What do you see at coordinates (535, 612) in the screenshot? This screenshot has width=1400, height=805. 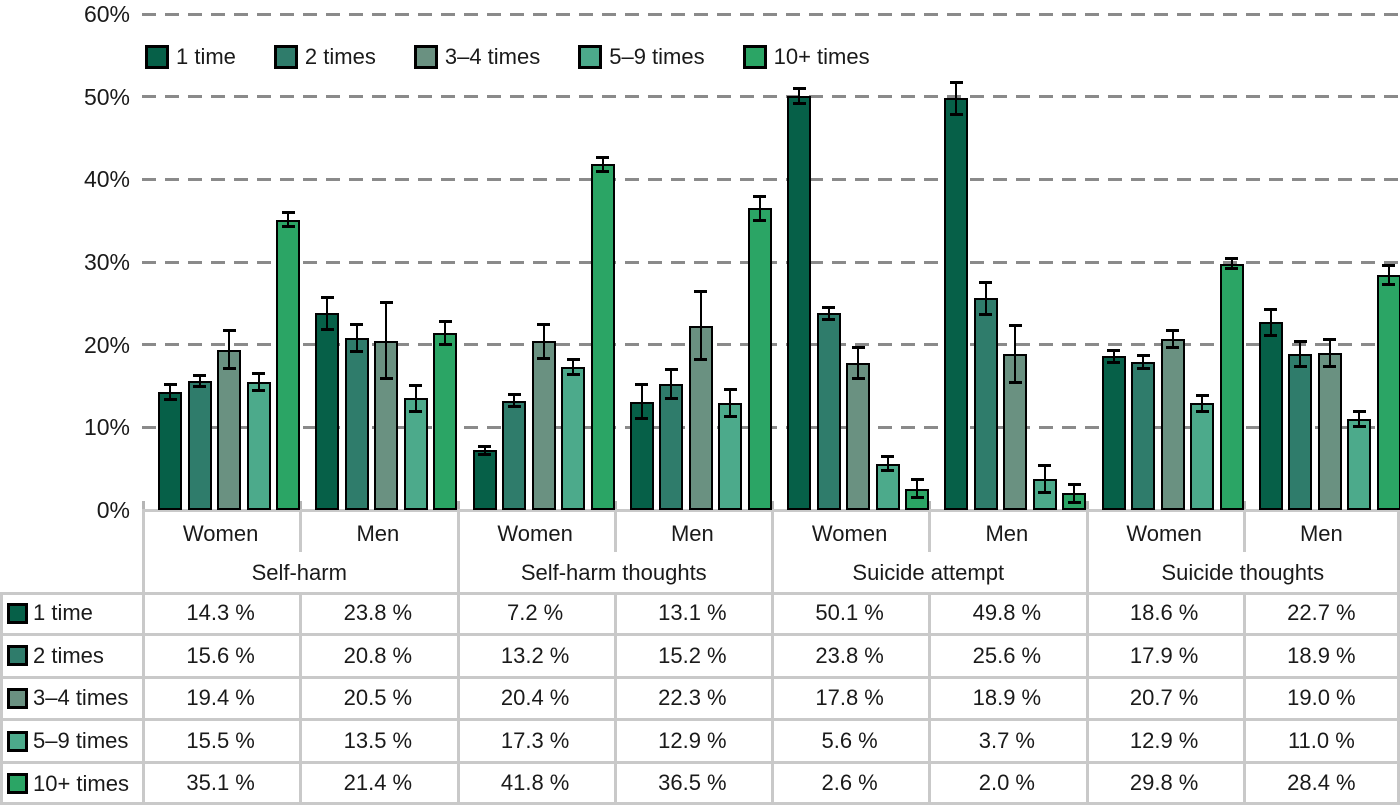 I see `value-cell: 7.2 %` at bounding box center [535, 612].